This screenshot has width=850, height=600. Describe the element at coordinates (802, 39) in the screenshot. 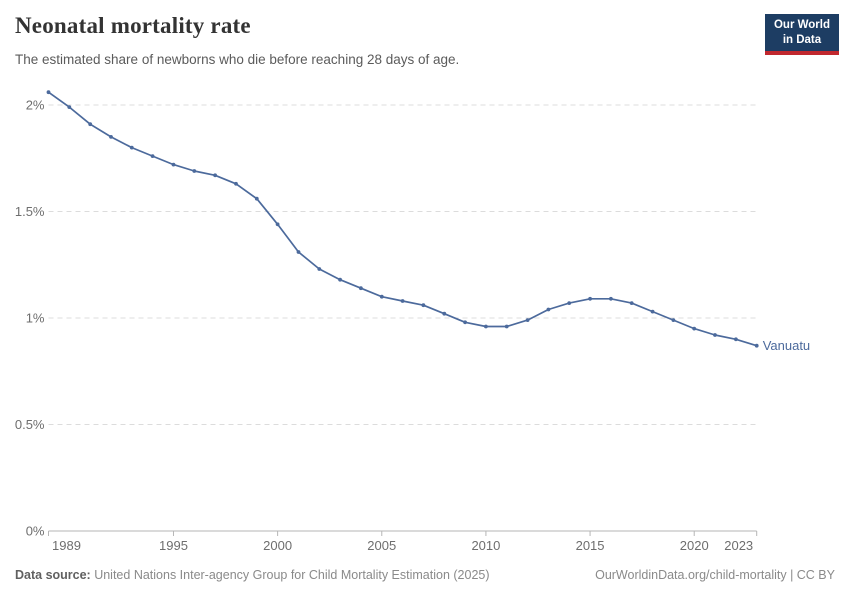

I see `owid-logo-line2: in Data` at that location.